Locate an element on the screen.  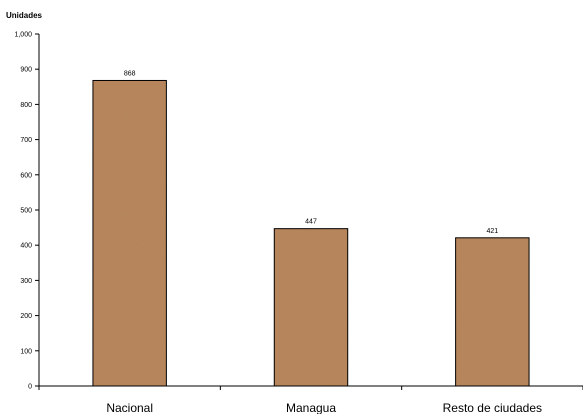
x-tick-label: Nacional is located at coordinates (129, 407).